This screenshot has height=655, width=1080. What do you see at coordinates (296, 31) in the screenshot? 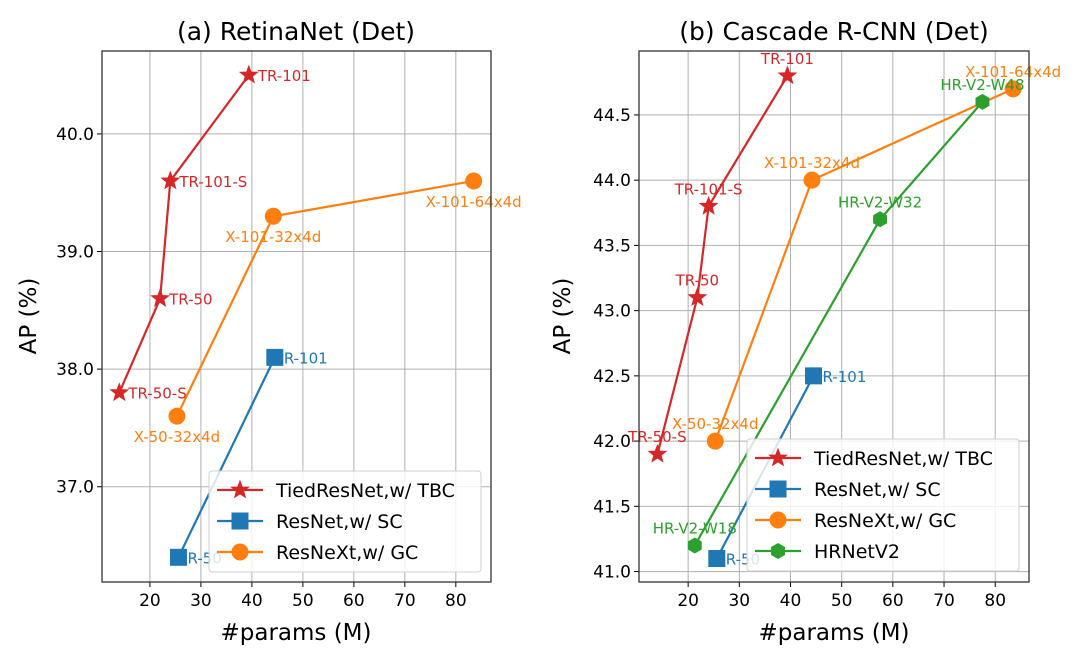
I see `chart-title: (a) RetinaNet (Det)` at bounding box center [296, 31].